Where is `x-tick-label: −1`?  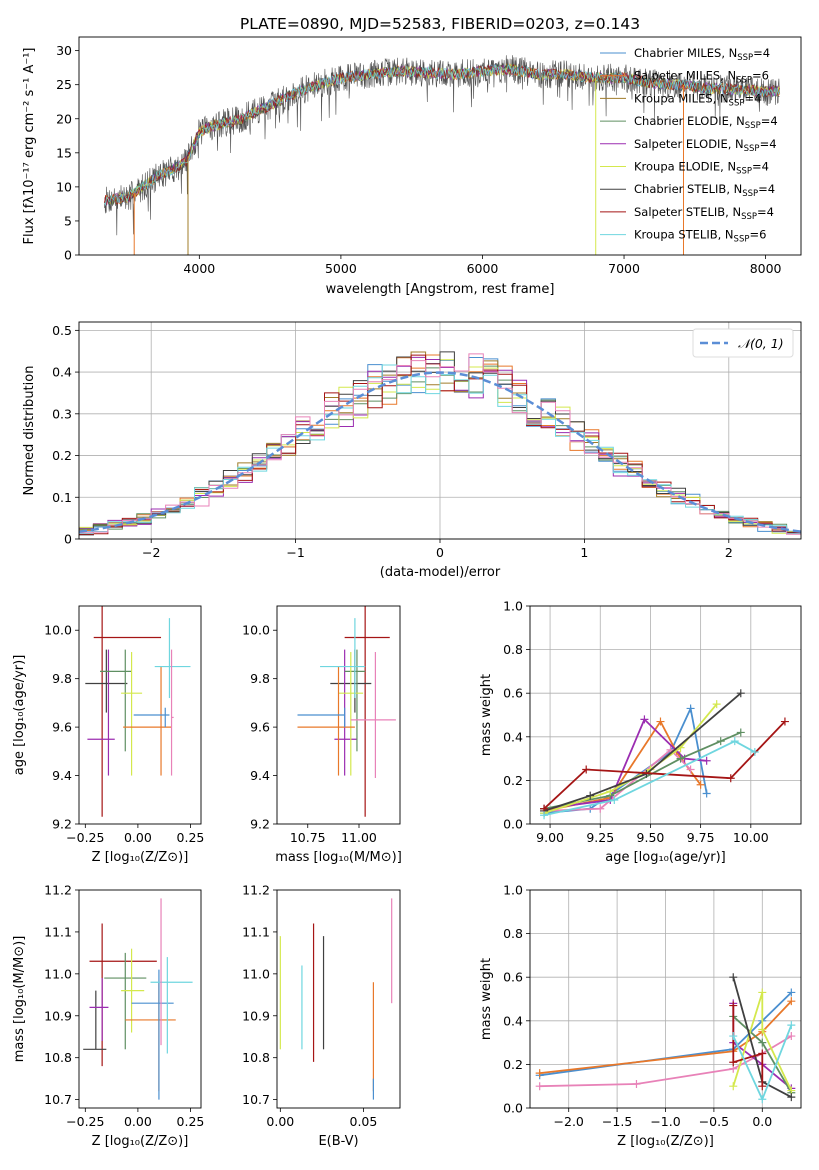
x-tick-label: −1 is located at coordinates (295, 552).